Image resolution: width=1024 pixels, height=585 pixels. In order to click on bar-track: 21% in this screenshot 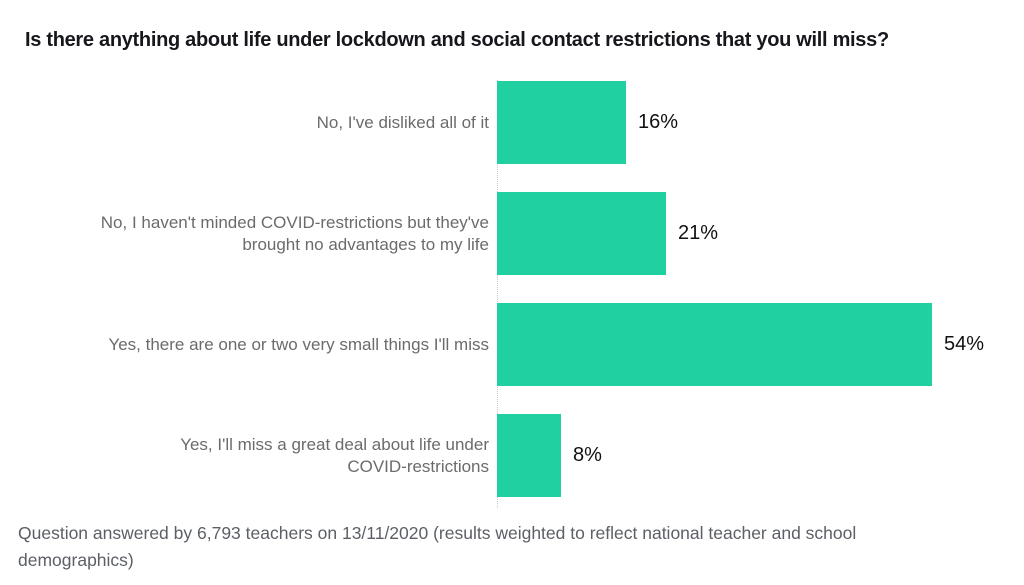, I will do `click(760, 233)`.